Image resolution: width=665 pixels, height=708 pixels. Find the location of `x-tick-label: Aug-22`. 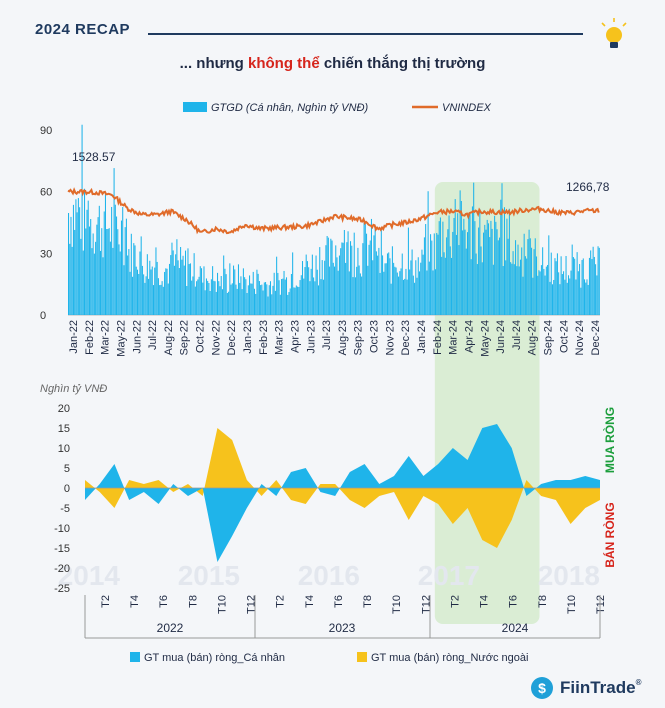

x-tick-label: Aug-22 is located at coordinates (169, 337).